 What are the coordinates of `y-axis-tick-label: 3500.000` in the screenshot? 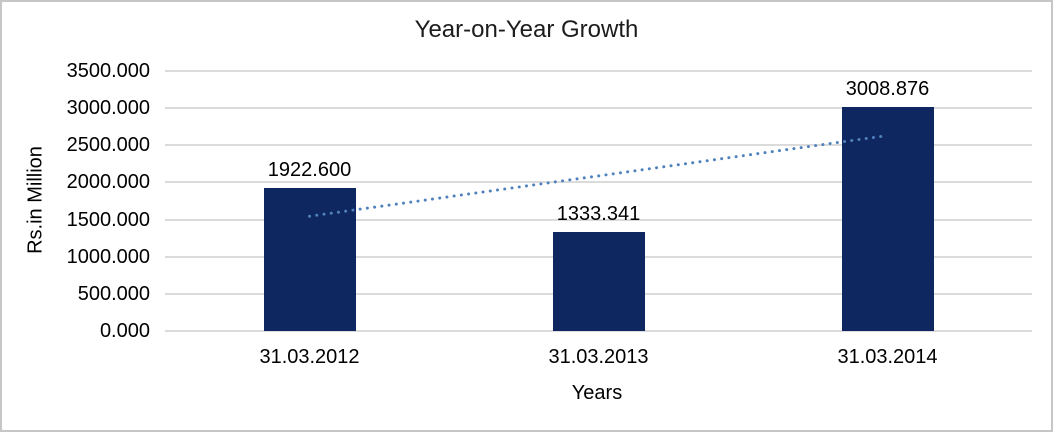 It's located at (108, 71).